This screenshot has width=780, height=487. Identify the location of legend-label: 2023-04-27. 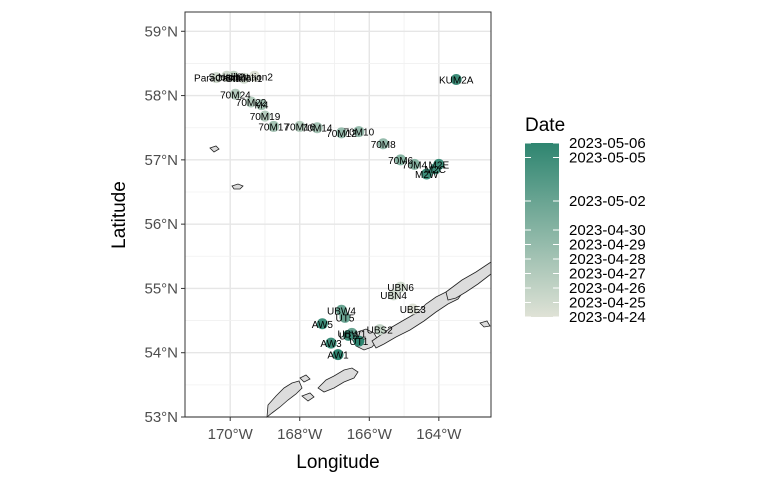
(607, 274).